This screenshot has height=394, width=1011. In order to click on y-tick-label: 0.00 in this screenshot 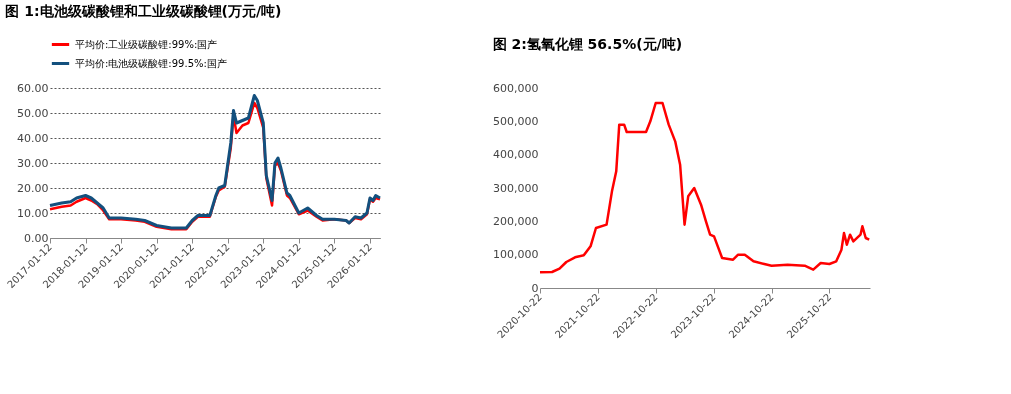, I will do `click(36, 238)`.